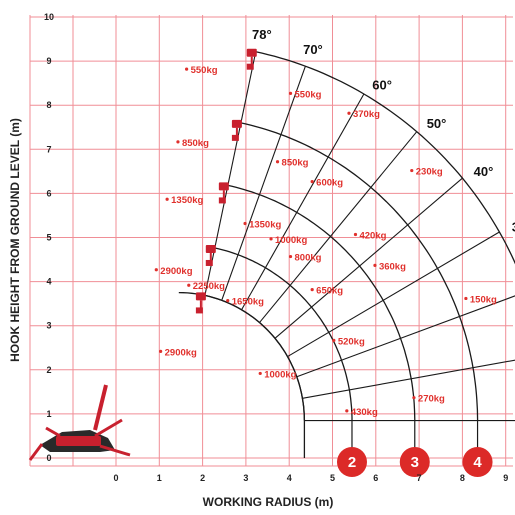  I want to click on load-label: 420kg, so click(372, 236).